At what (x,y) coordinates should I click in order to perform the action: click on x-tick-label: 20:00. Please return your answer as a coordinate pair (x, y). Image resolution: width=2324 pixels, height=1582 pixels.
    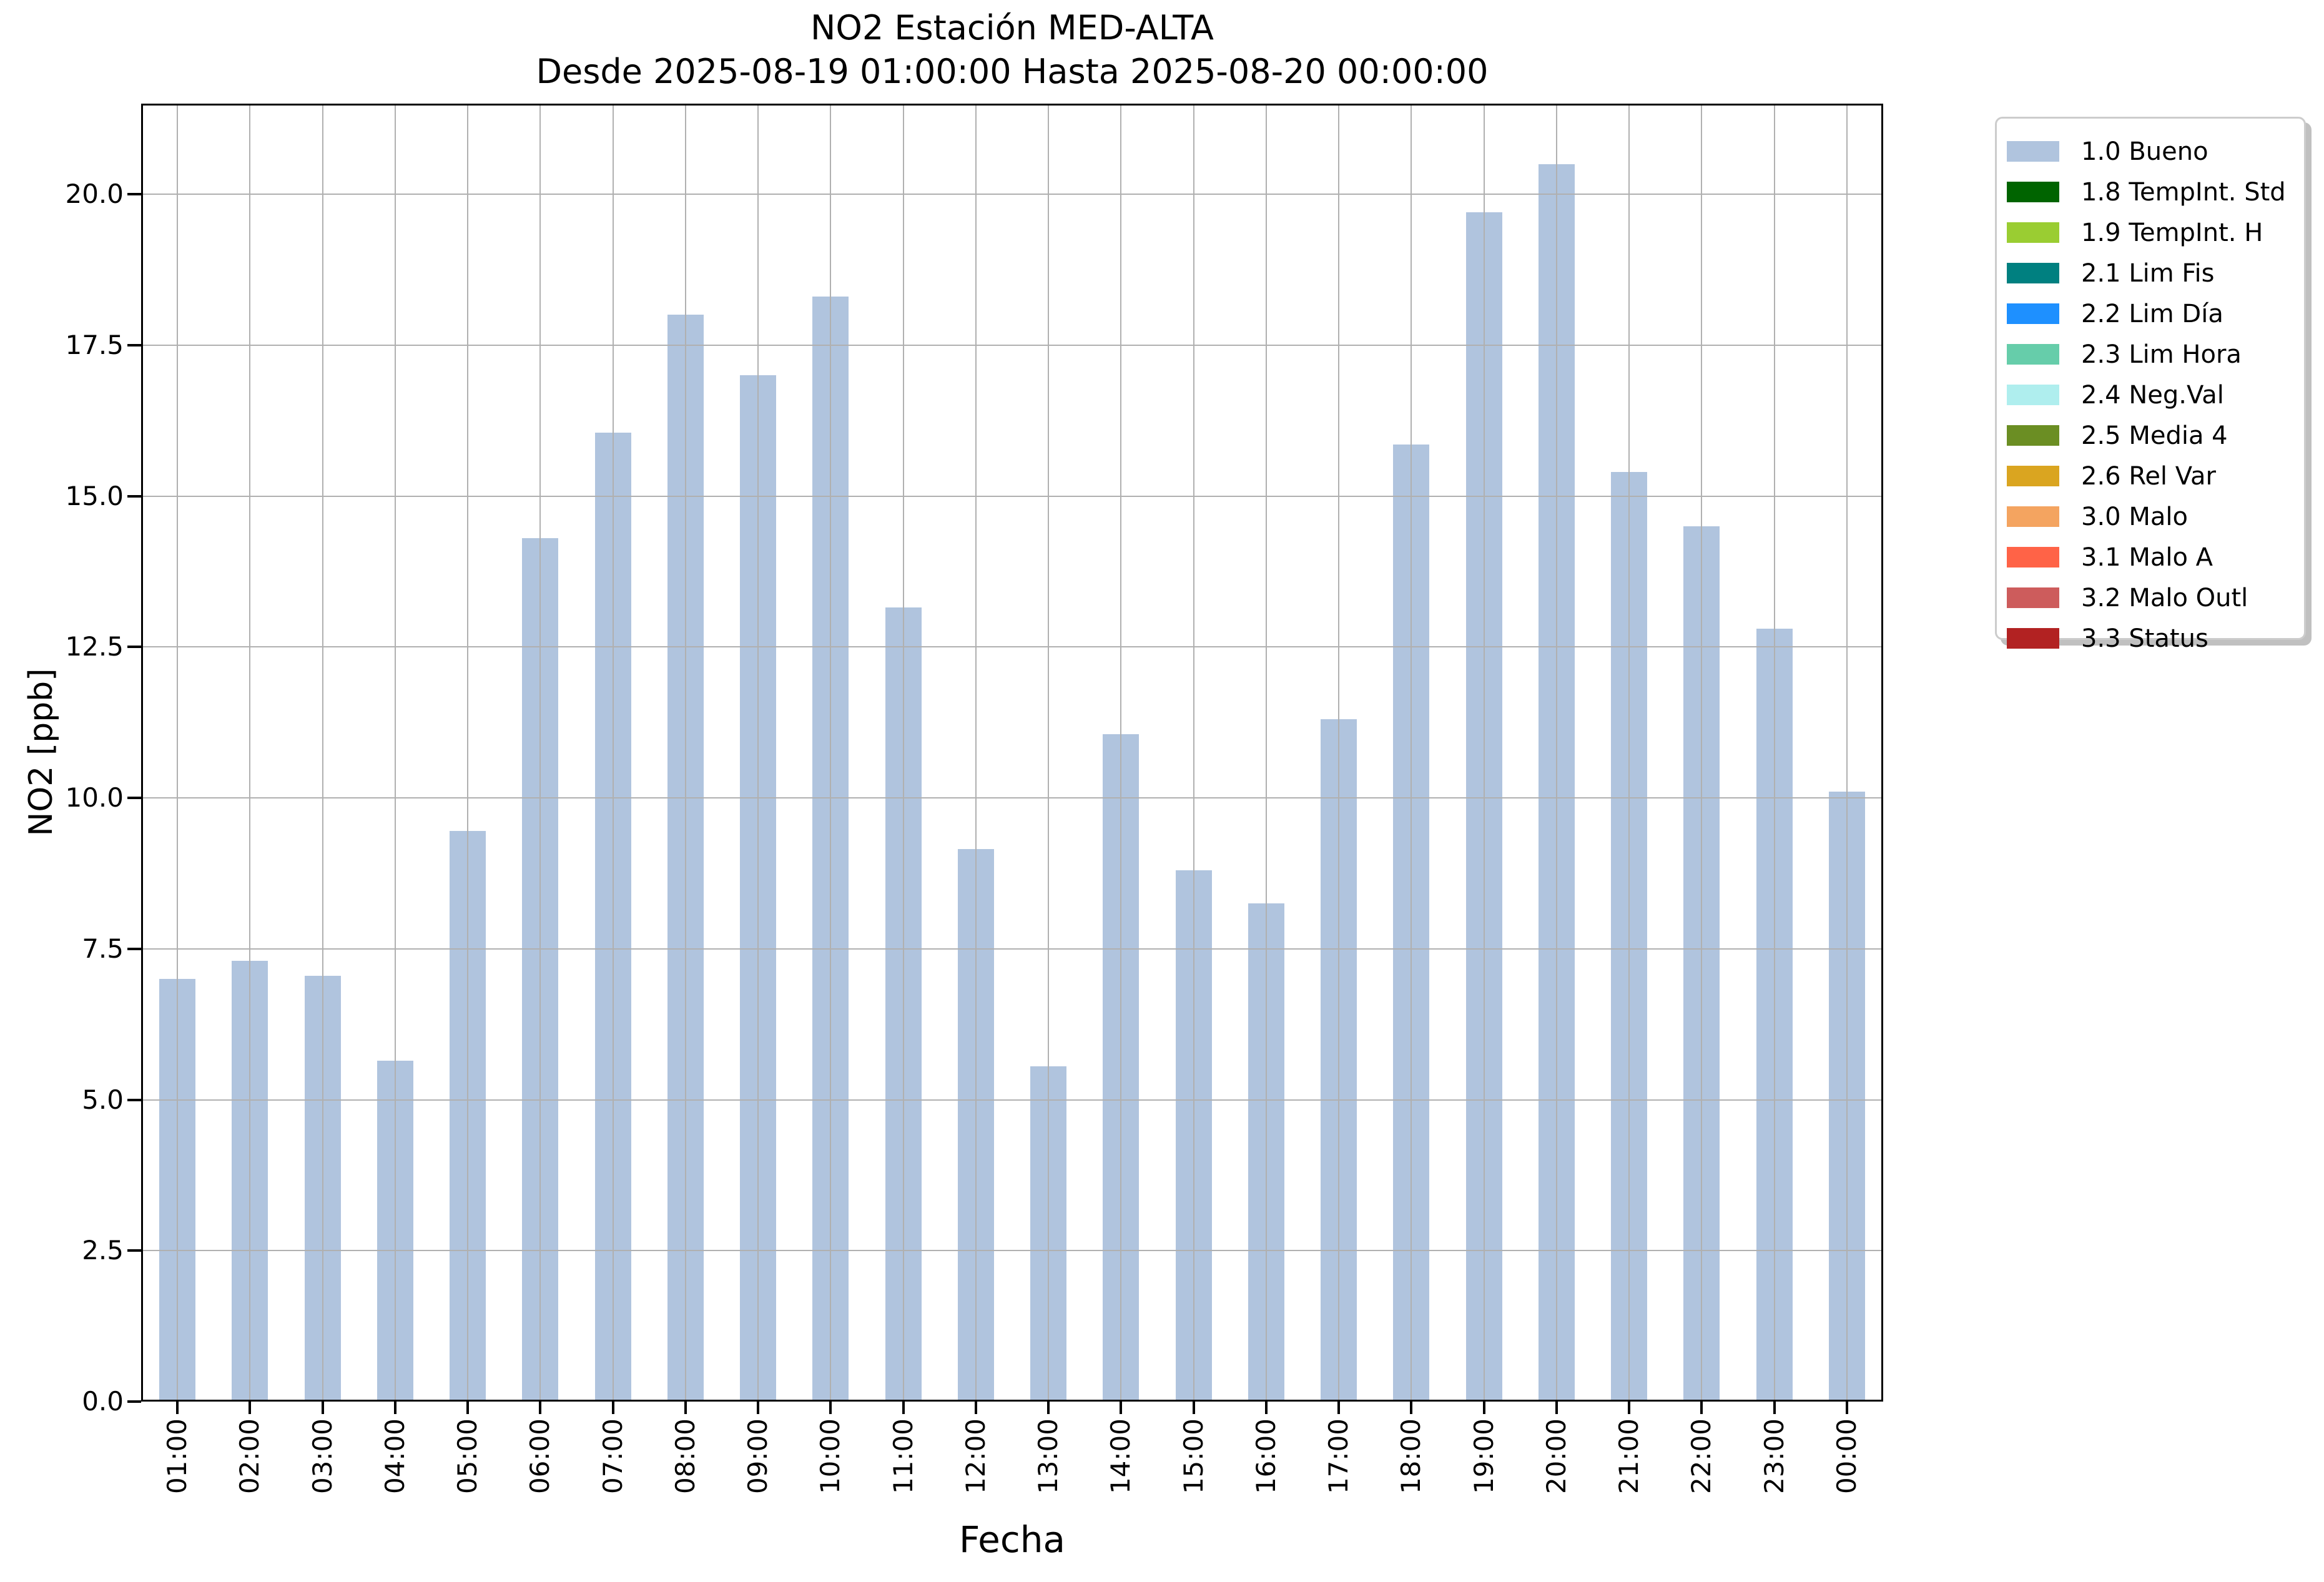
    Looking at the image, I should click on (1556, 1456).